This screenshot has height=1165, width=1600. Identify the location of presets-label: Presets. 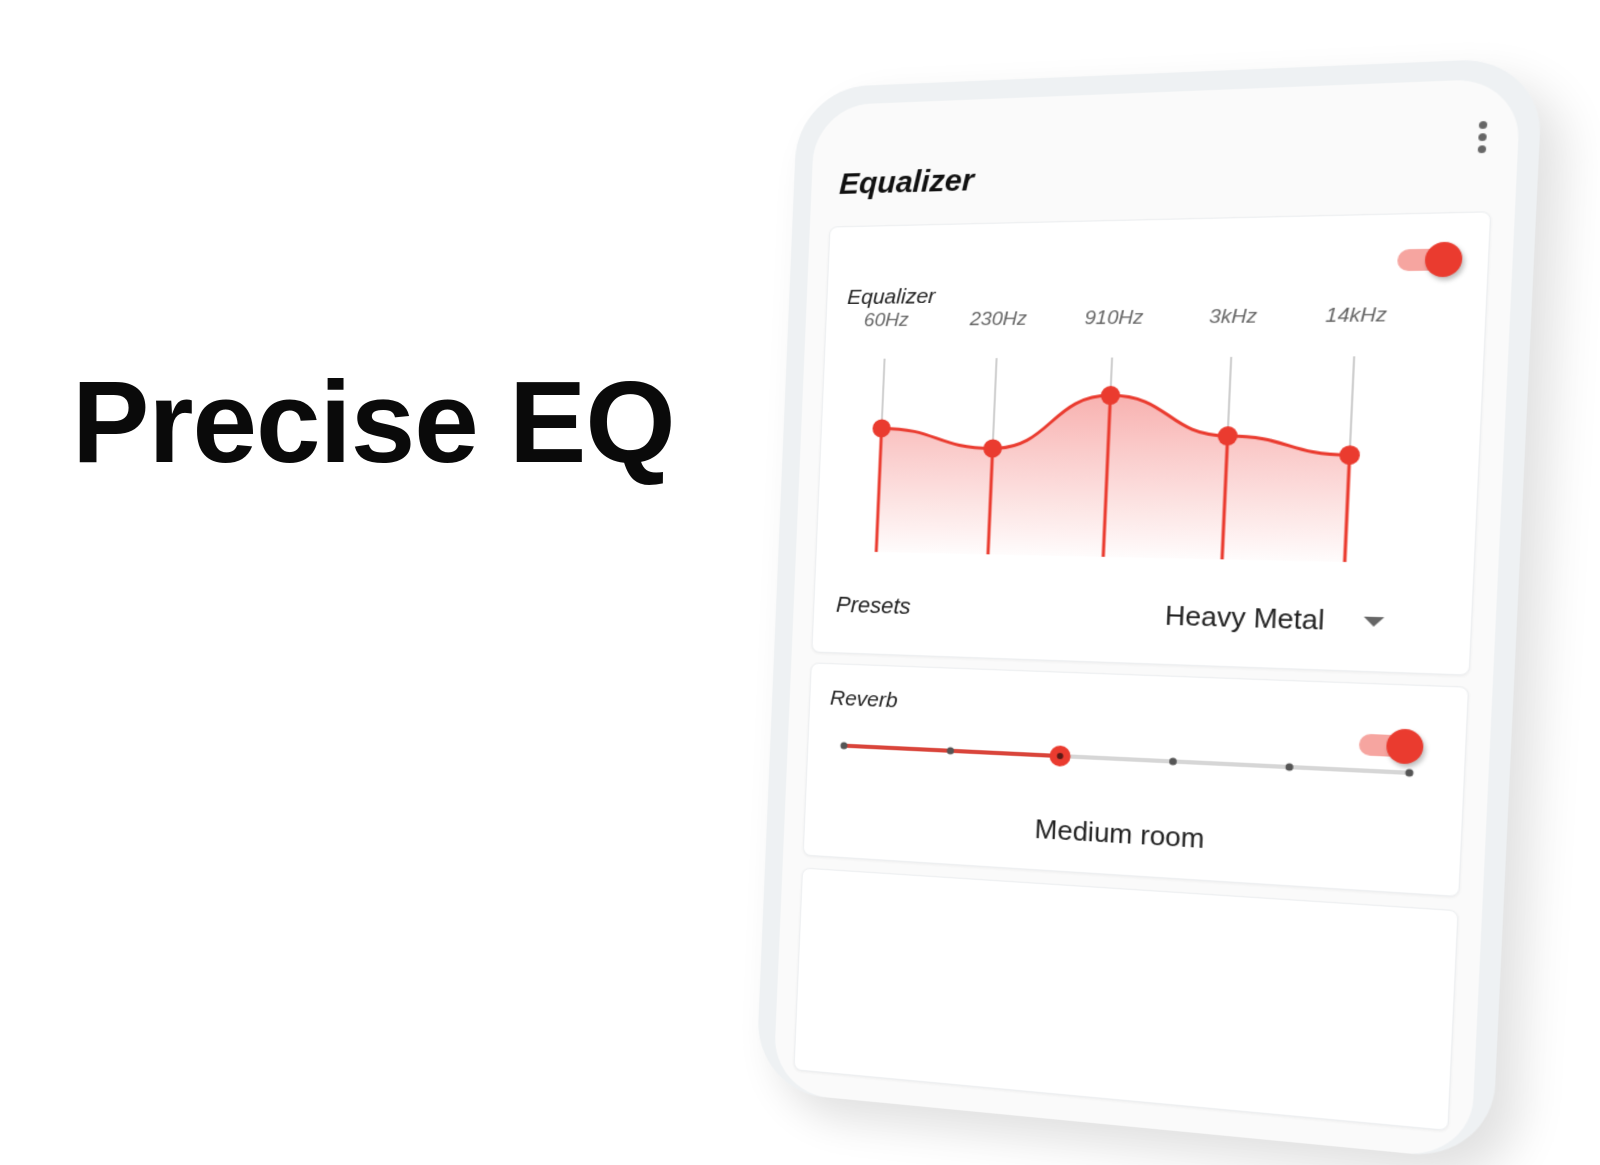
(873, 605).